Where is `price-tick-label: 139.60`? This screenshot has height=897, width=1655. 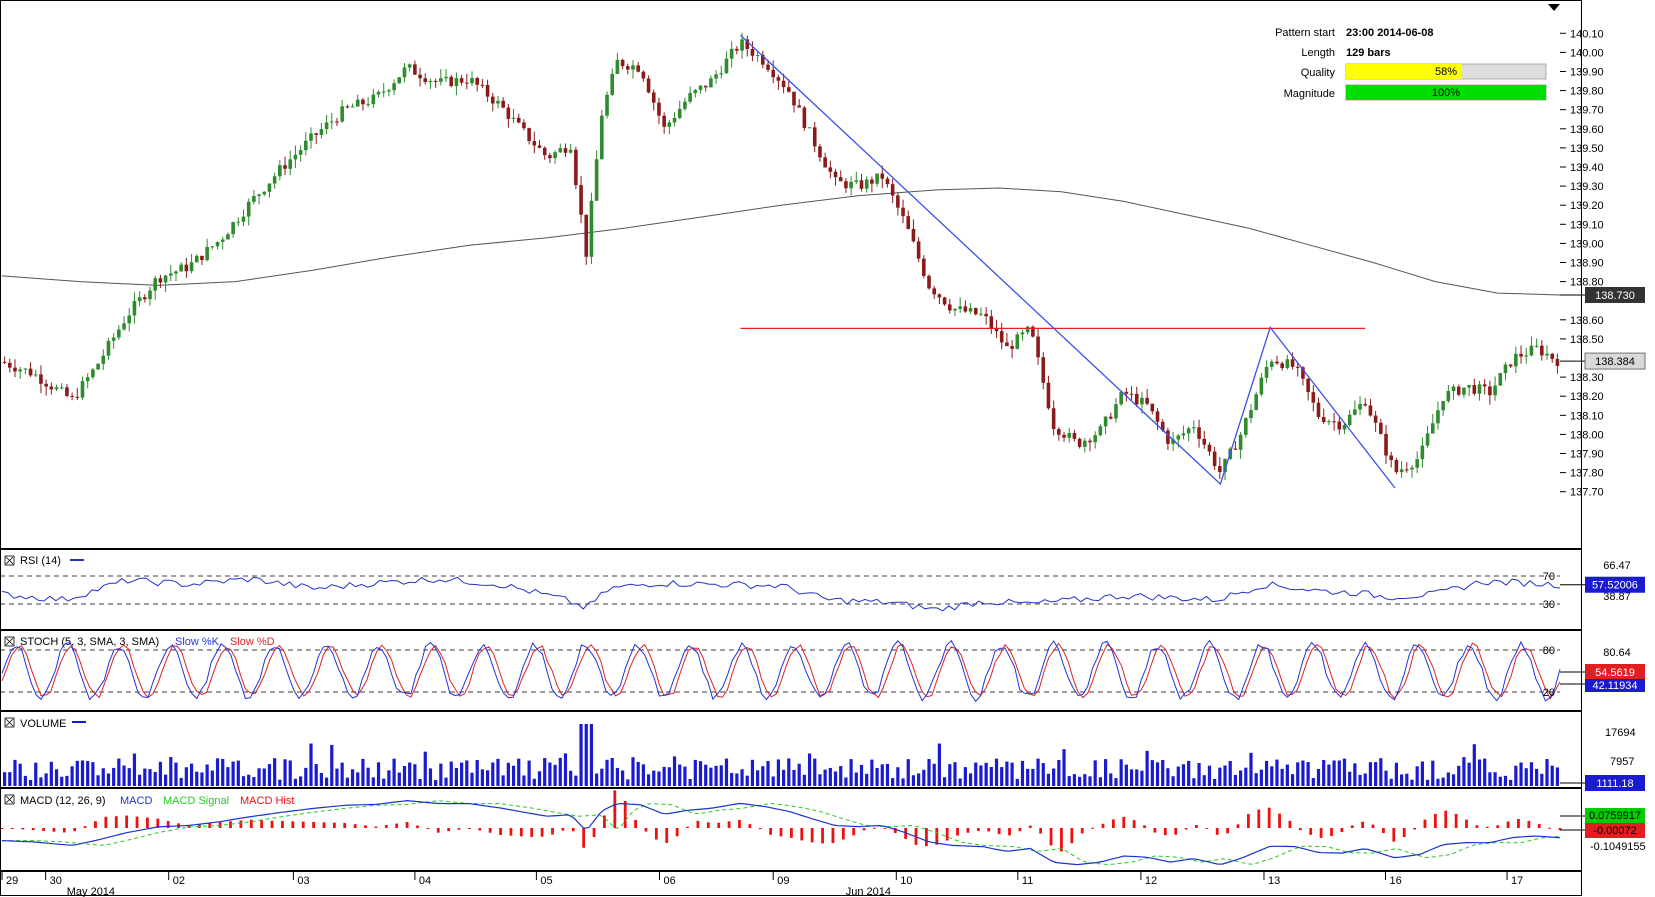 price-tick-label: 139.60 is located at coordinates (1587, 130).